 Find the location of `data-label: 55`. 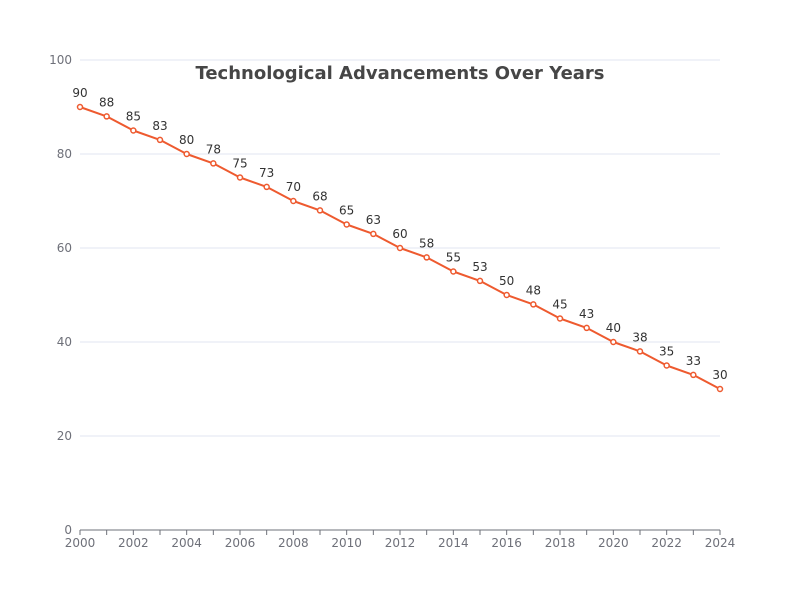

data-label: 55 is located at coordinates (453, 258).